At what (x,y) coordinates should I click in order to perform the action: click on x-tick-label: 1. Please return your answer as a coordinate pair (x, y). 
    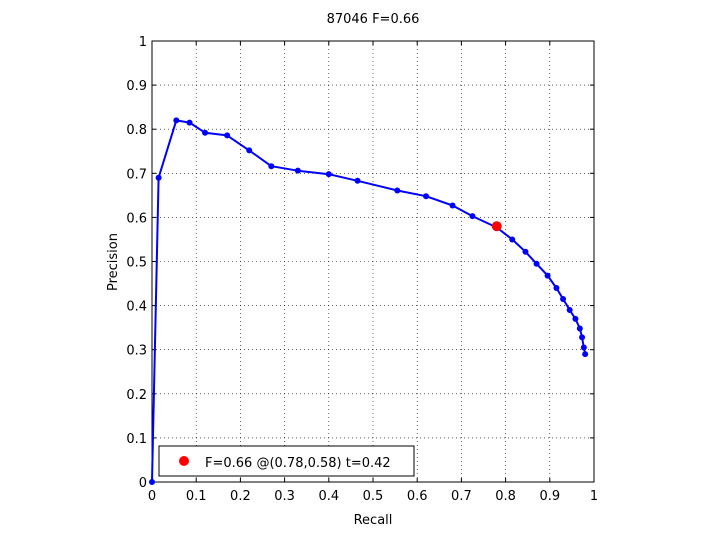
    Looking at the image, I should click on (594, 496).